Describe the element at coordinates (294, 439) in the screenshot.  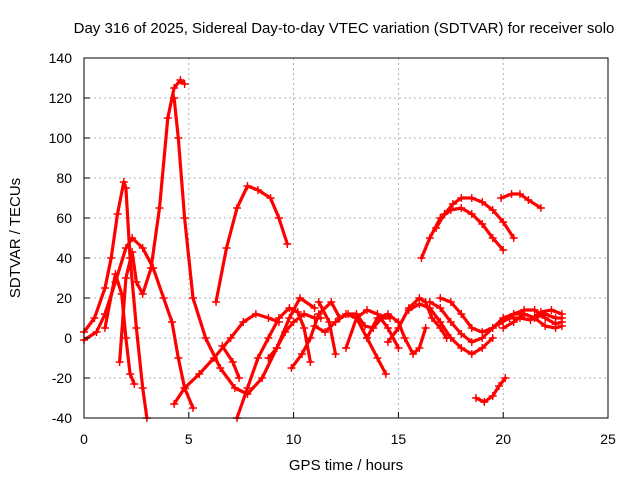
I see `x-tick-label: 10` at that location.